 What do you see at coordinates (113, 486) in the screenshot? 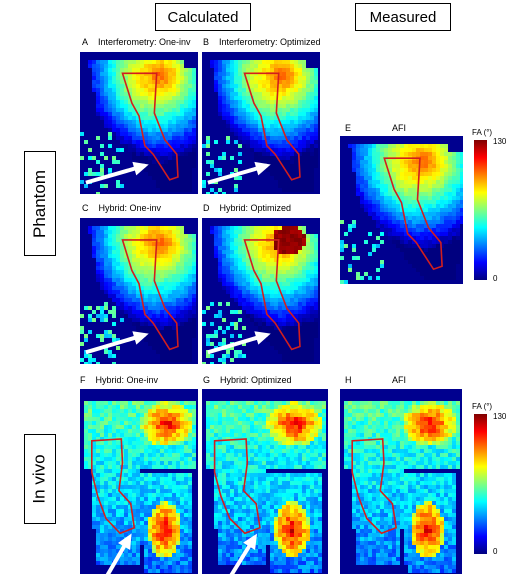
I see `panel-f-map-roi-outline` at bounding box center [113, 486].